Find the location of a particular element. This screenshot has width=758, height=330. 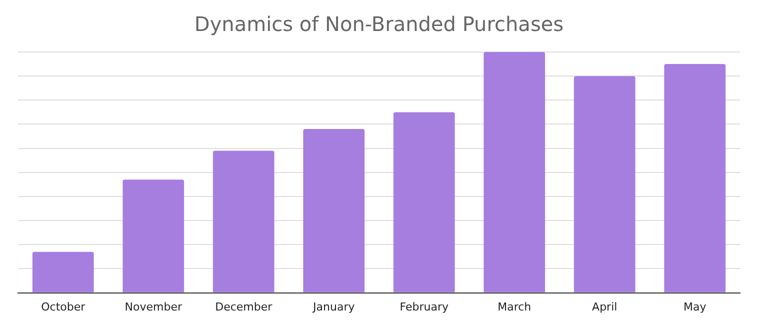

x-tick-label: March is located at coordinates (515, 307).